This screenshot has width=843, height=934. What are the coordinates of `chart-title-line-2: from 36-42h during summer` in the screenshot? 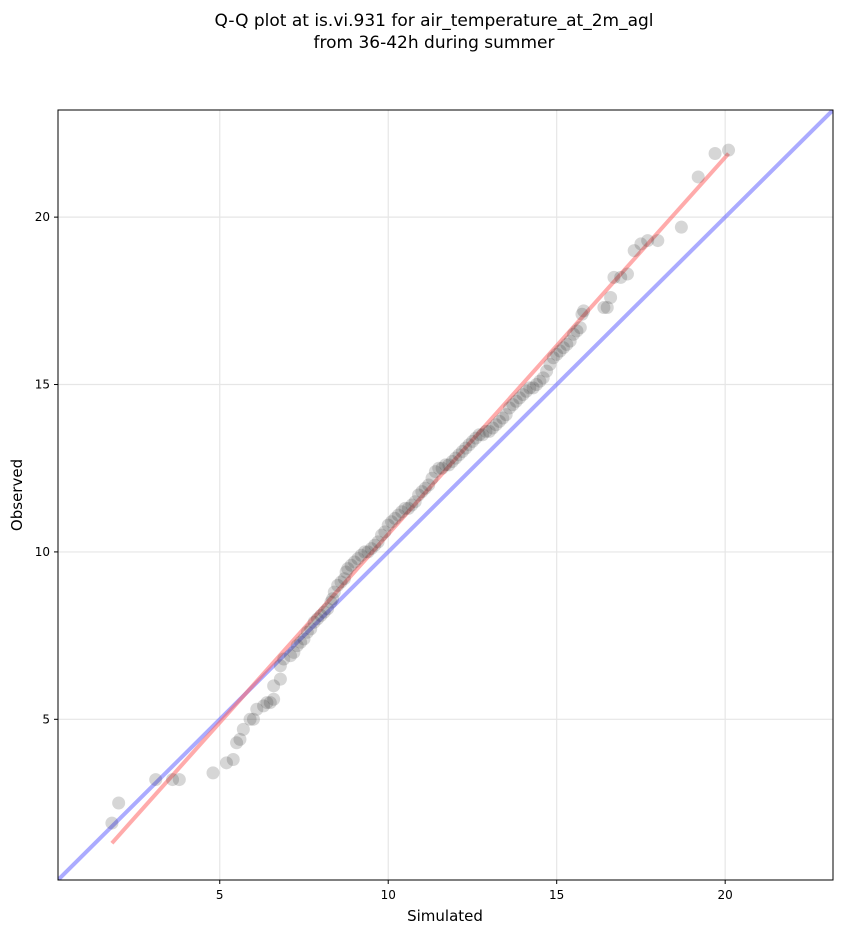 It's located at (434, 43).